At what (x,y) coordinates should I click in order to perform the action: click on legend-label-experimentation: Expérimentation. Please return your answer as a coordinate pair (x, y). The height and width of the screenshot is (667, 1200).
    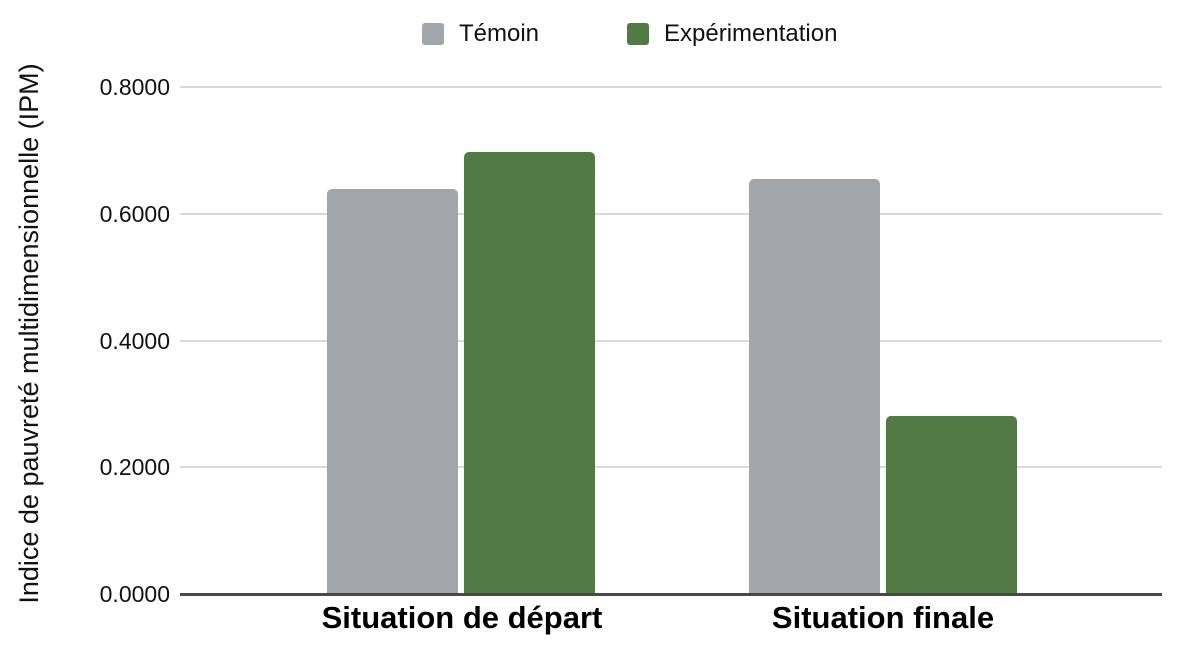
    Looking at the image, I should click on (751, 33).